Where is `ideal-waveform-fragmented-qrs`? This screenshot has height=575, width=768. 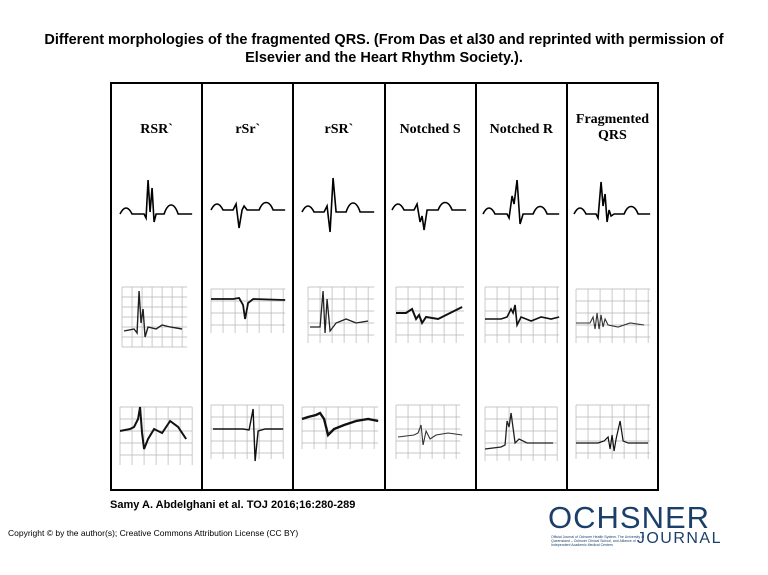 ideal-waveform-fragmented-qrs is located at coordinates (612, 202).